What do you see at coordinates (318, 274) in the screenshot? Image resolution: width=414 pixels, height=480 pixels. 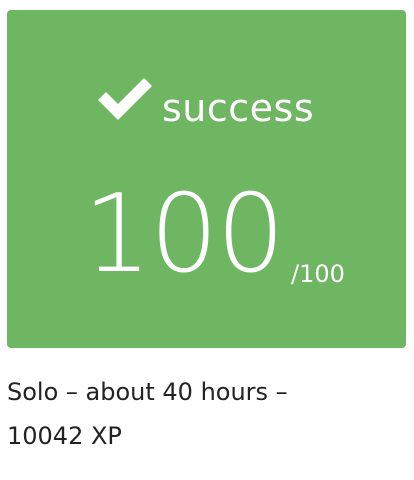 I see `score-max: /100` at bounding box center [318, 274].